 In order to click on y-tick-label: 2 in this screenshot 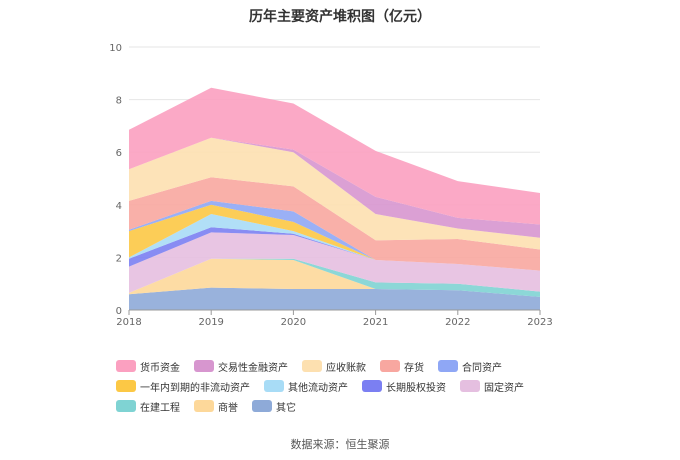, I will do `click(119, 258)`.